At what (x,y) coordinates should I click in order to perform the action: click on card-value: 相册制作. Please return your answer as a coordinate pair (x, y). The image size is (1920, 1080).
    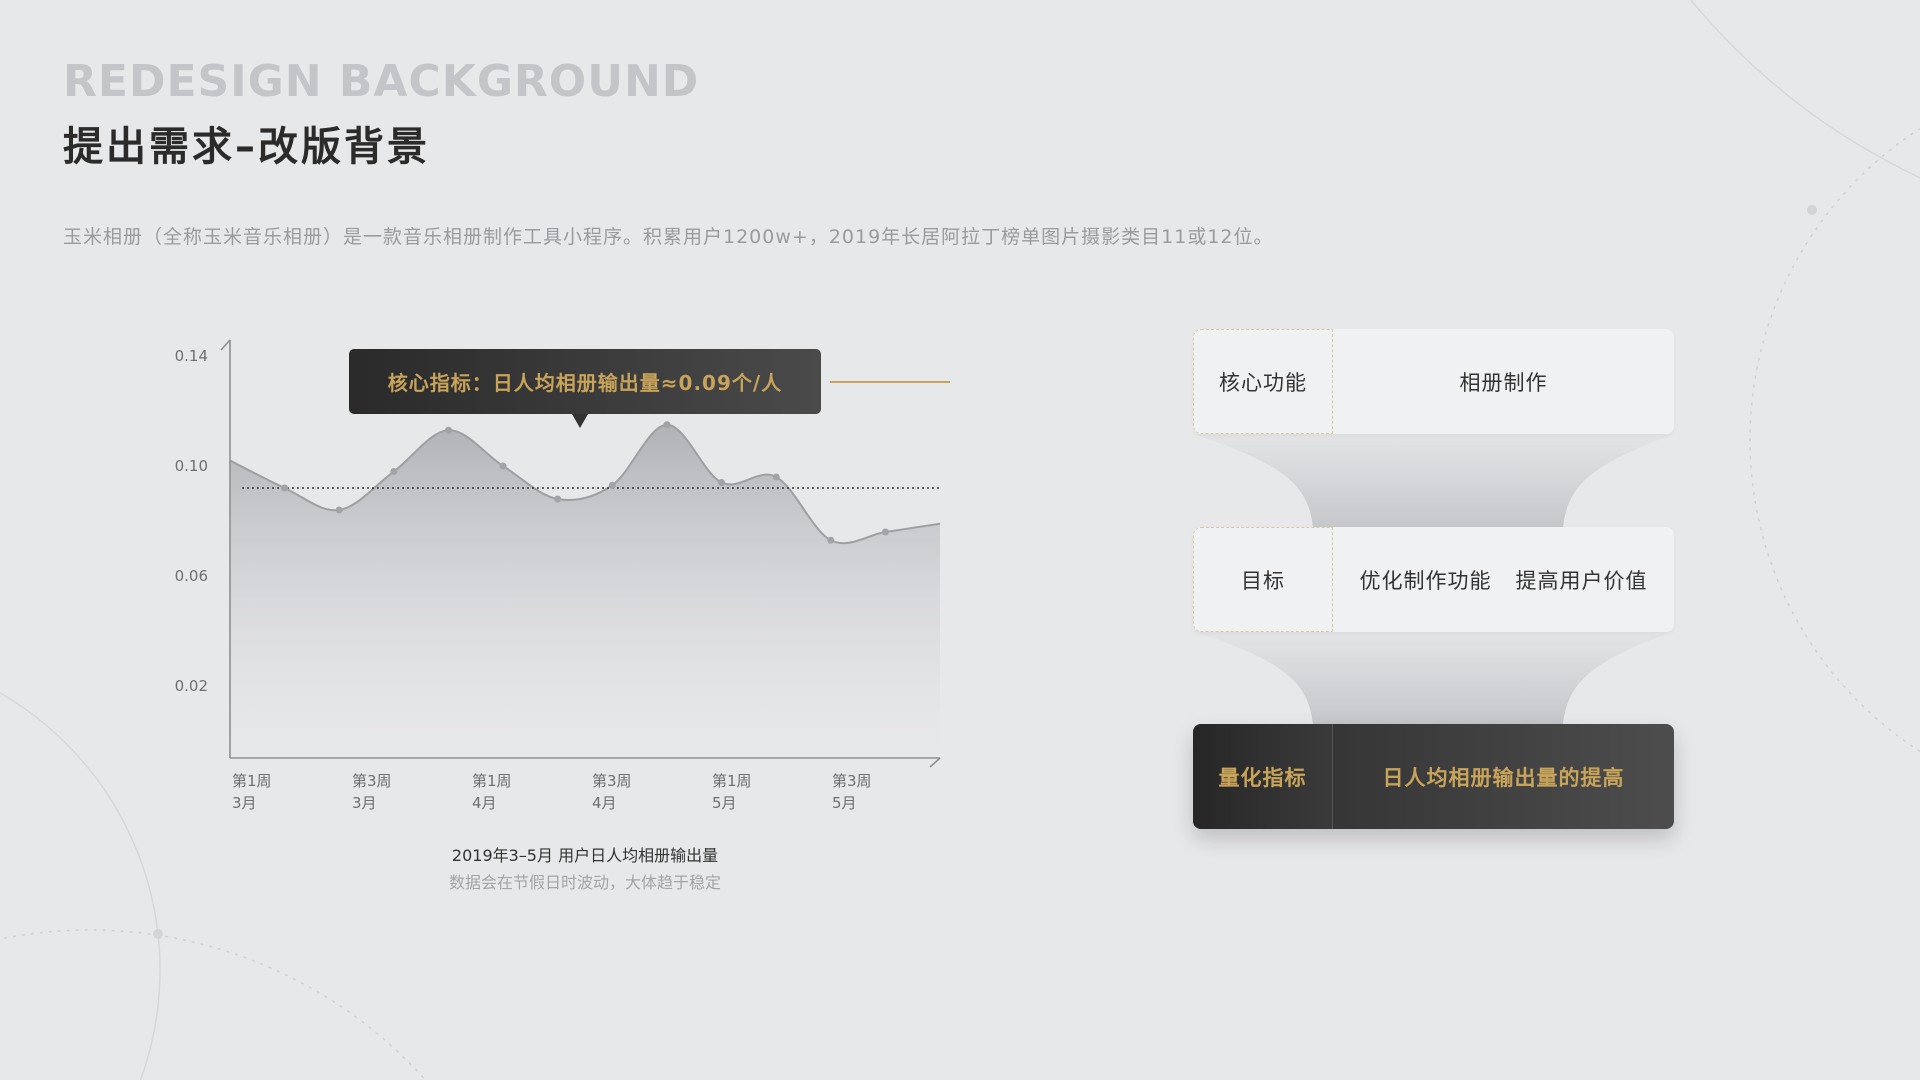
    Looking at the image, I should click on (1503, 381).